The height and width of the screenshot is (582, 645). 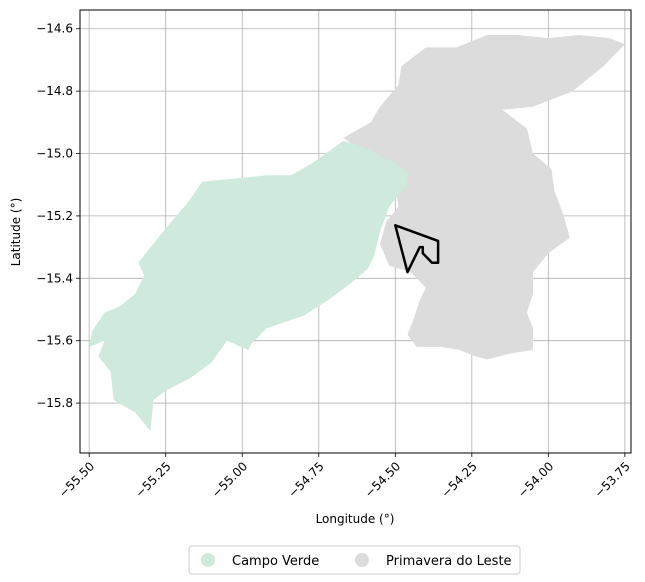 I want to click on x-tick-label: −55.00, so click(x=229, y=479).